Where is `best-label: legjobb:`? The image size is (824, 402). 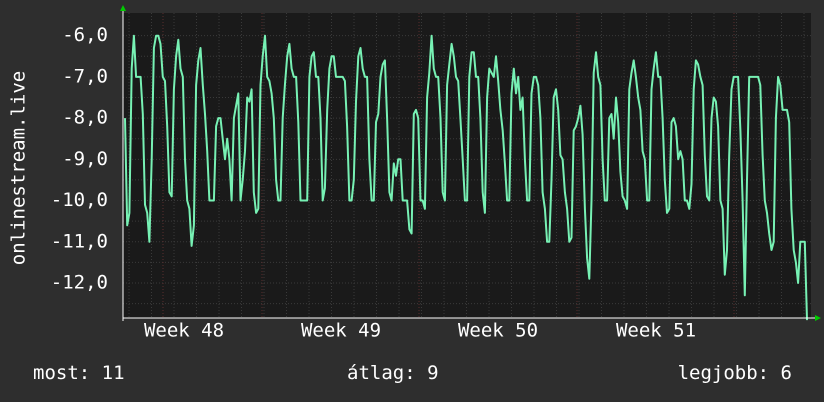
best-label: legjobb: is located at coordinates (723, 373).